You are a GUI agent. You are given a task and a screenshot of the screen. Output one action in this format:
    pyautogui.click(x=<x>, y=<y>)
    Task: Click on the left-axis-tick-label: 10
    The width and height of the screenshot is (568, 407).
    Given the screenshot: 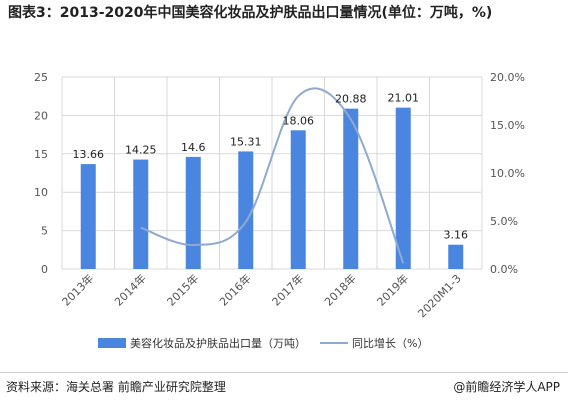 What is the action you would take?
    pyautogui.click(x=41, y=192)
    